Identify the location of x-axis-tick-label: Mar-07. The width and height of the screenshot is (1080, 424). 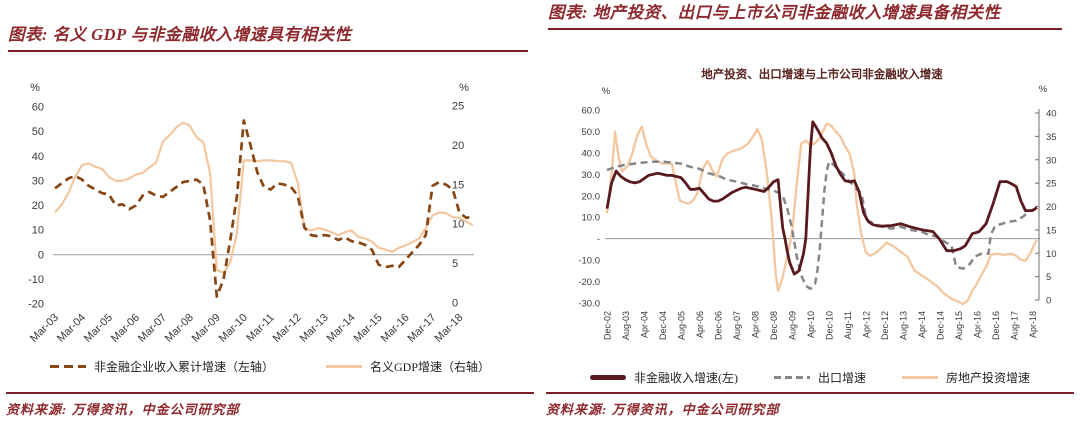
(152, 328).